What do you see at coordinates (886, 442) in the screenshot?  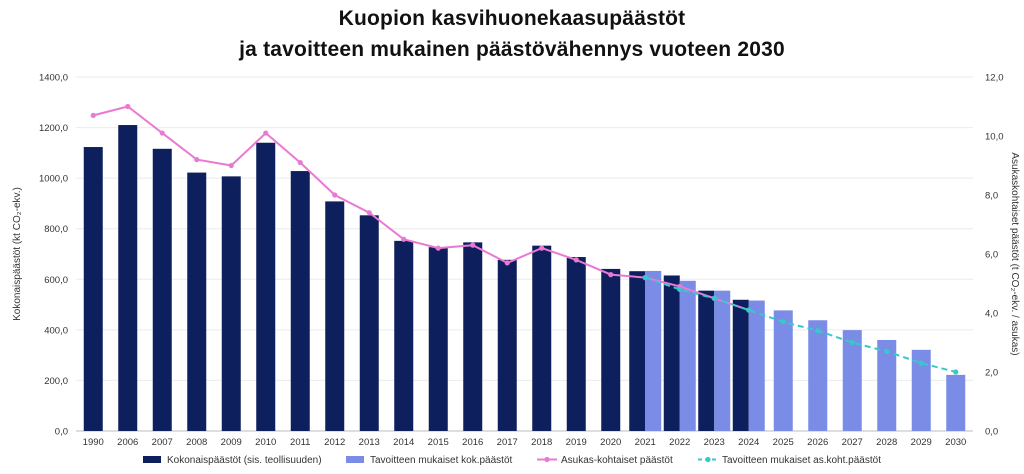 I see `x-tick-label: 2028` at bounding box center [886, 442].